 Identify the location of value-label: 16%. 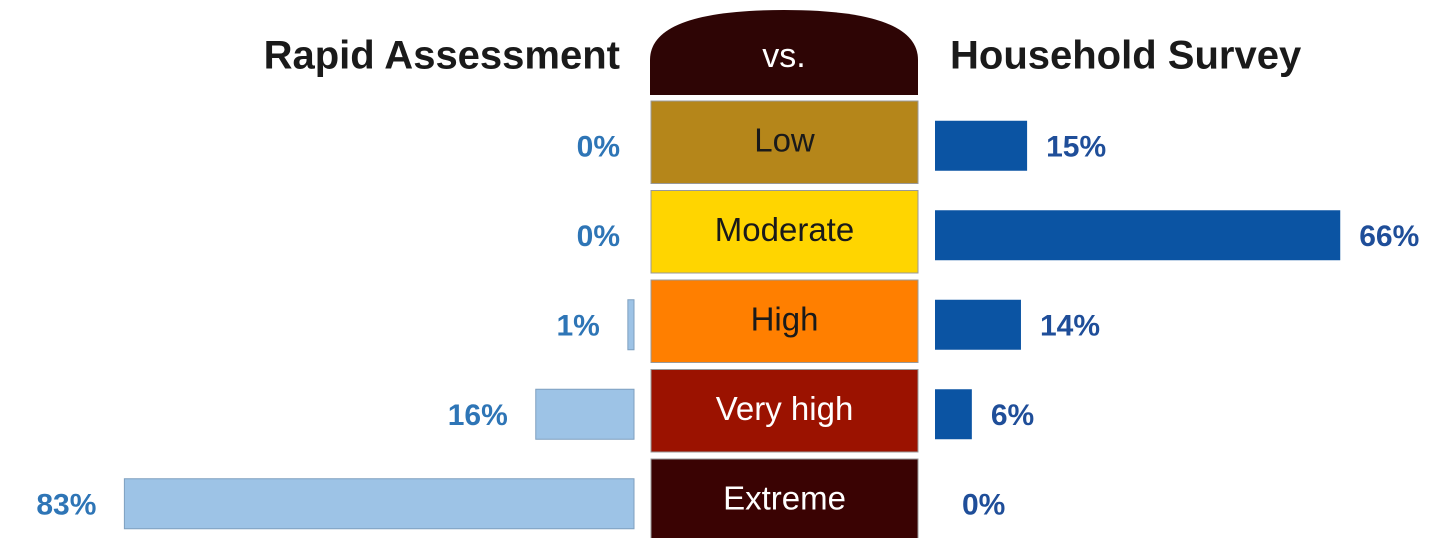
(478, 415).